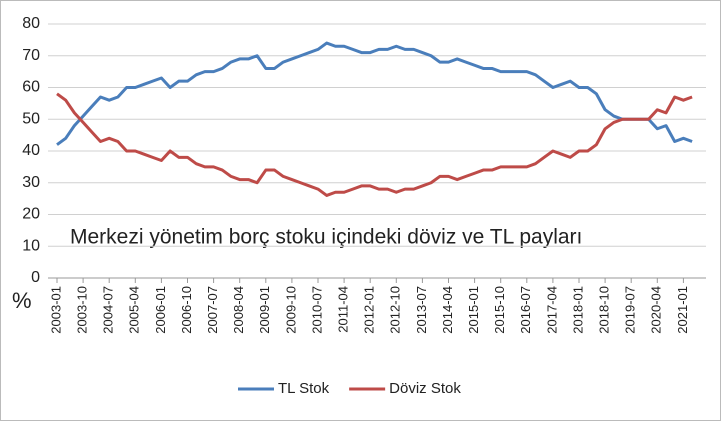 This screenshot has height=421, width=721. Describe the element at coordinates (22, 300) in the screenshot. I see `y-label: %` at that location.